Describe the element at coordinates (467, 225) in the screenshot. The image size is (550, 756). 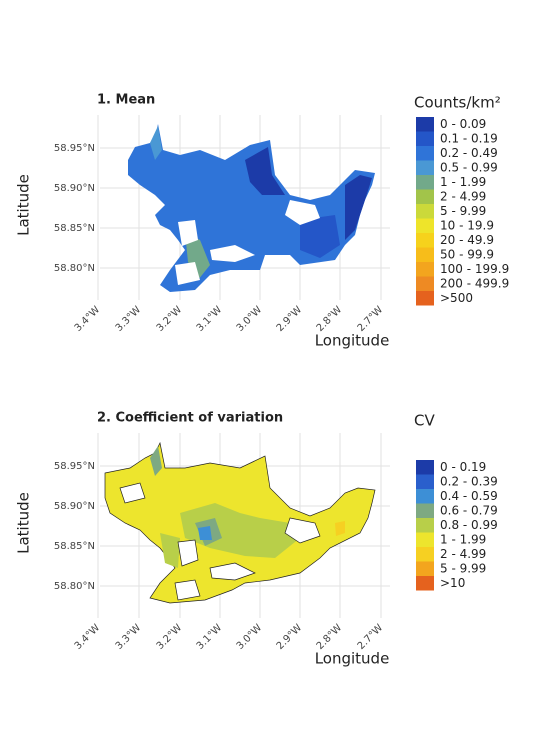
I see `legend-label: 10 - 19.9` at that location.